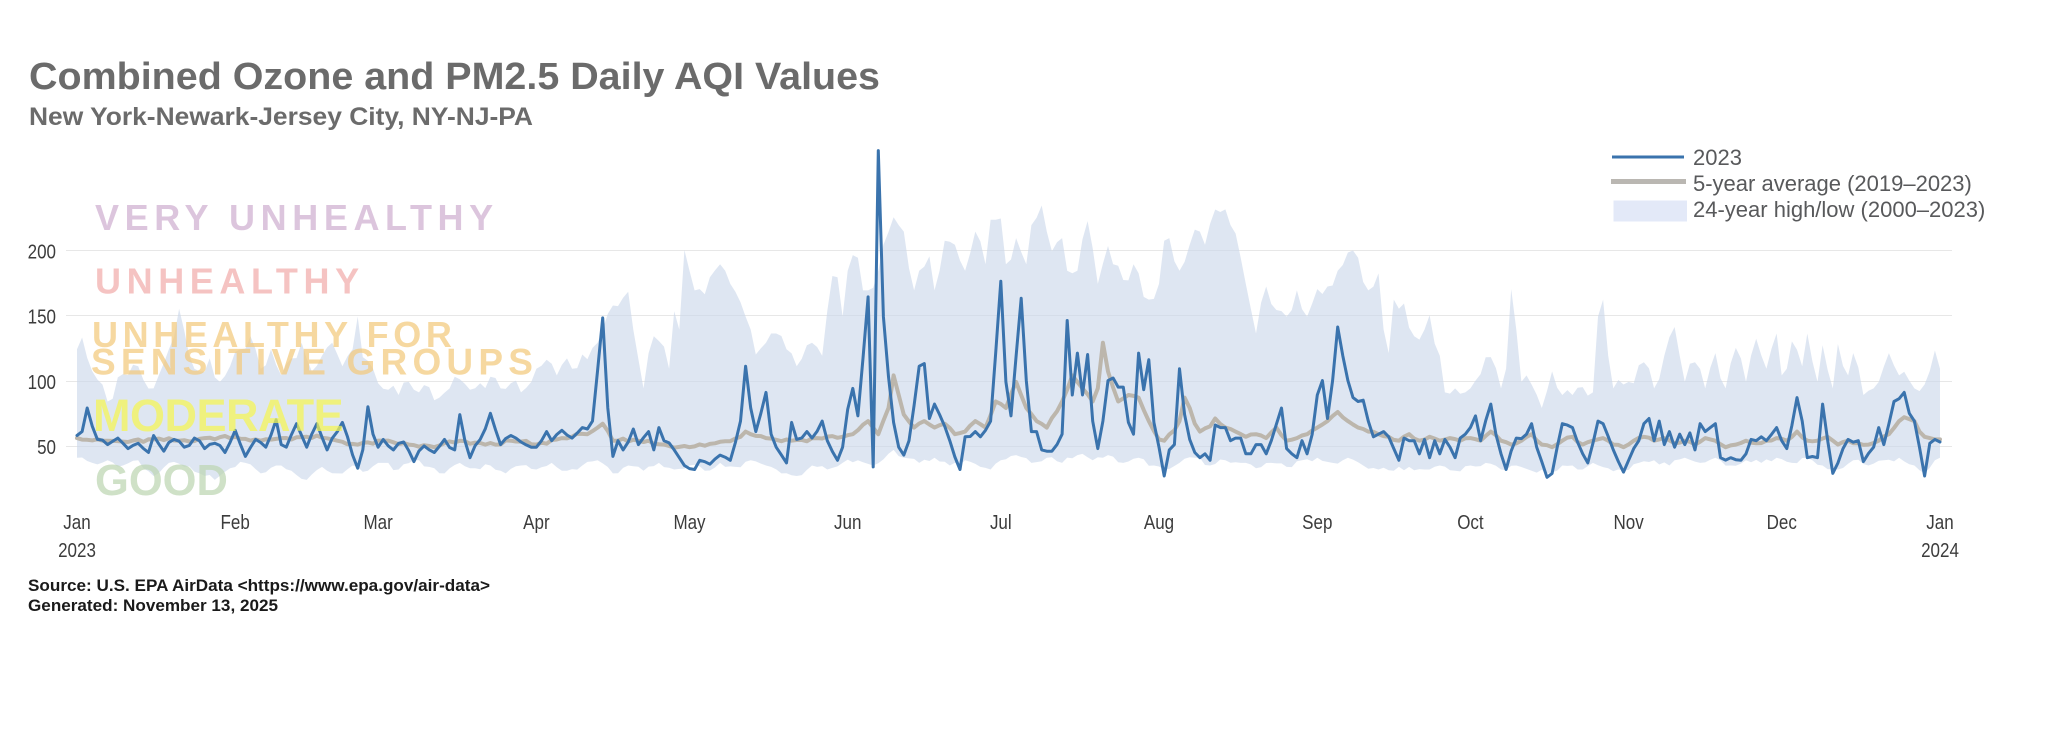 The height and width of the screenshot is (750, 2048). What do you see at coordinates (1159, 522) in the screenshot?
I see `svg-text: Aug` at bounding box center [1159, 522].